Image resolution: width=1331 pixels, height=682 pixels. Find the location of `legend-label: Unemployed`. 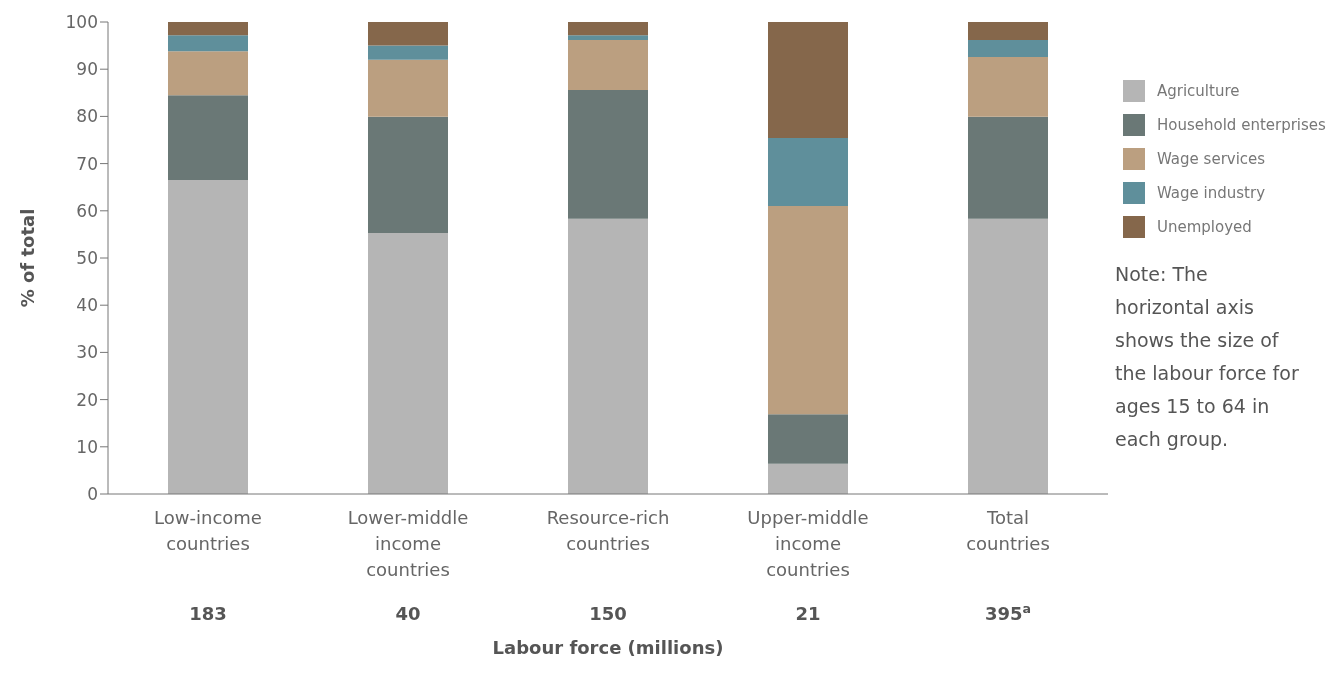

legend-label: Unemployed is located at coordinates (1204, 227).